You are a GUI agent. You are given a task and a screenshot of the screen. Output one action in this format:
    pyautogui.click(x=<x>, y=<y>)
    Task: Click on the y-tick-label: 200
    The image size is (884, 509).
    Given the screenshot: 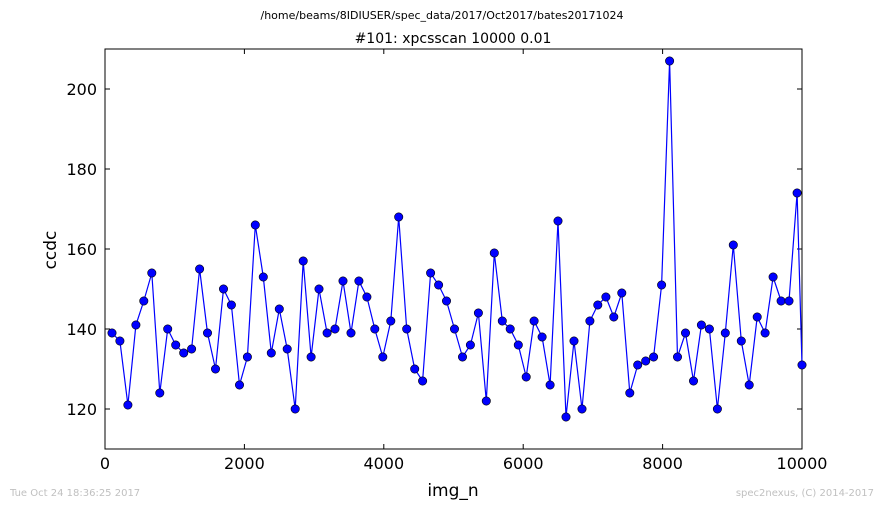 What is the action you would take?
    pyautogui.click(x=81, y=89)
    